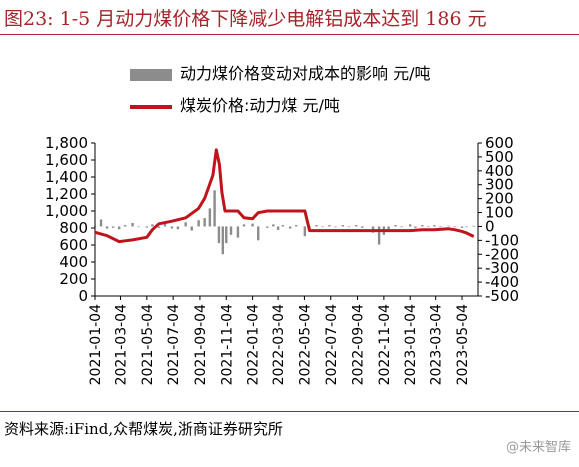 The height and width of the screenshot is (467, 579). I want to click on left-tick-label: 0, so click(83, 296).